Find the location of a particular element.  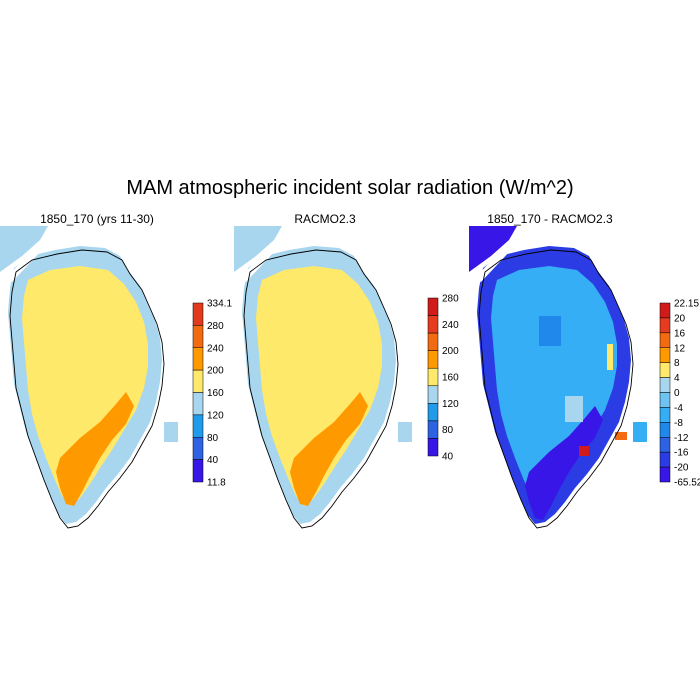

colorbar-tick-label: 334.1 is located at coordinates (219, 304).